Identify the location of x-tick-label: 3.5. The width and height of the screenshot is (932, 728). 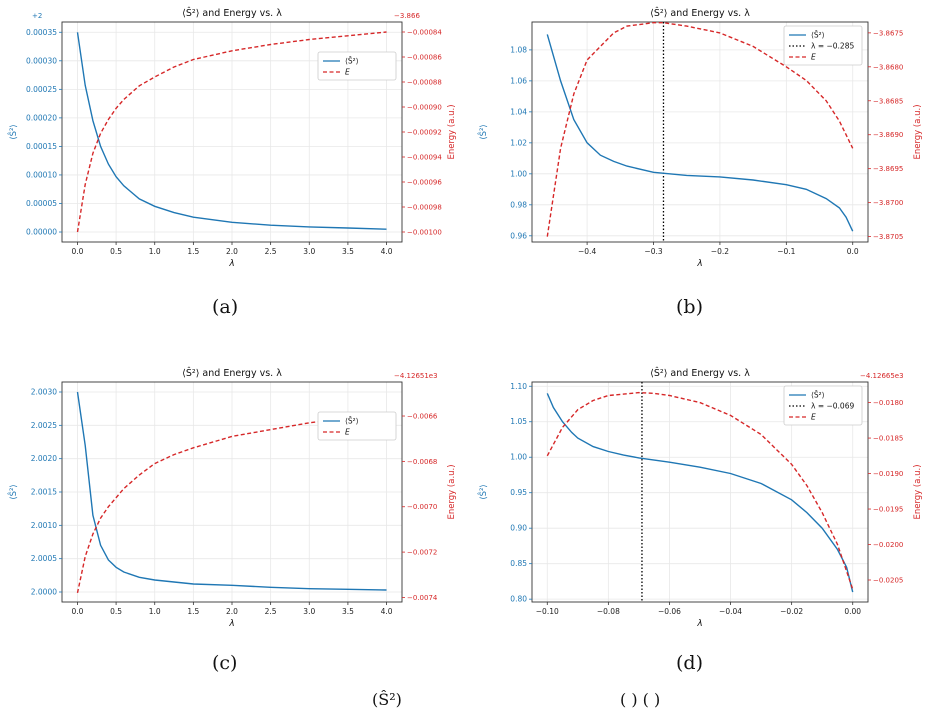
(348, 251).